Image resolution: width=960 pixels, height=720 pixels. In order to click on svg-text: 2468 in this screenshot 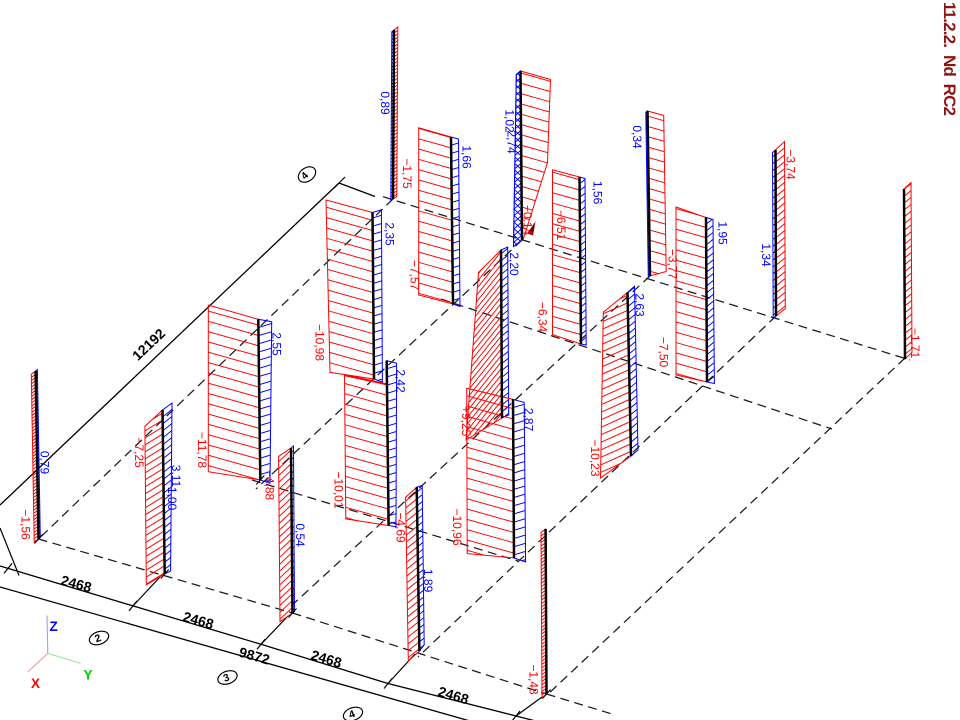, I will do `click(76, 584)`.